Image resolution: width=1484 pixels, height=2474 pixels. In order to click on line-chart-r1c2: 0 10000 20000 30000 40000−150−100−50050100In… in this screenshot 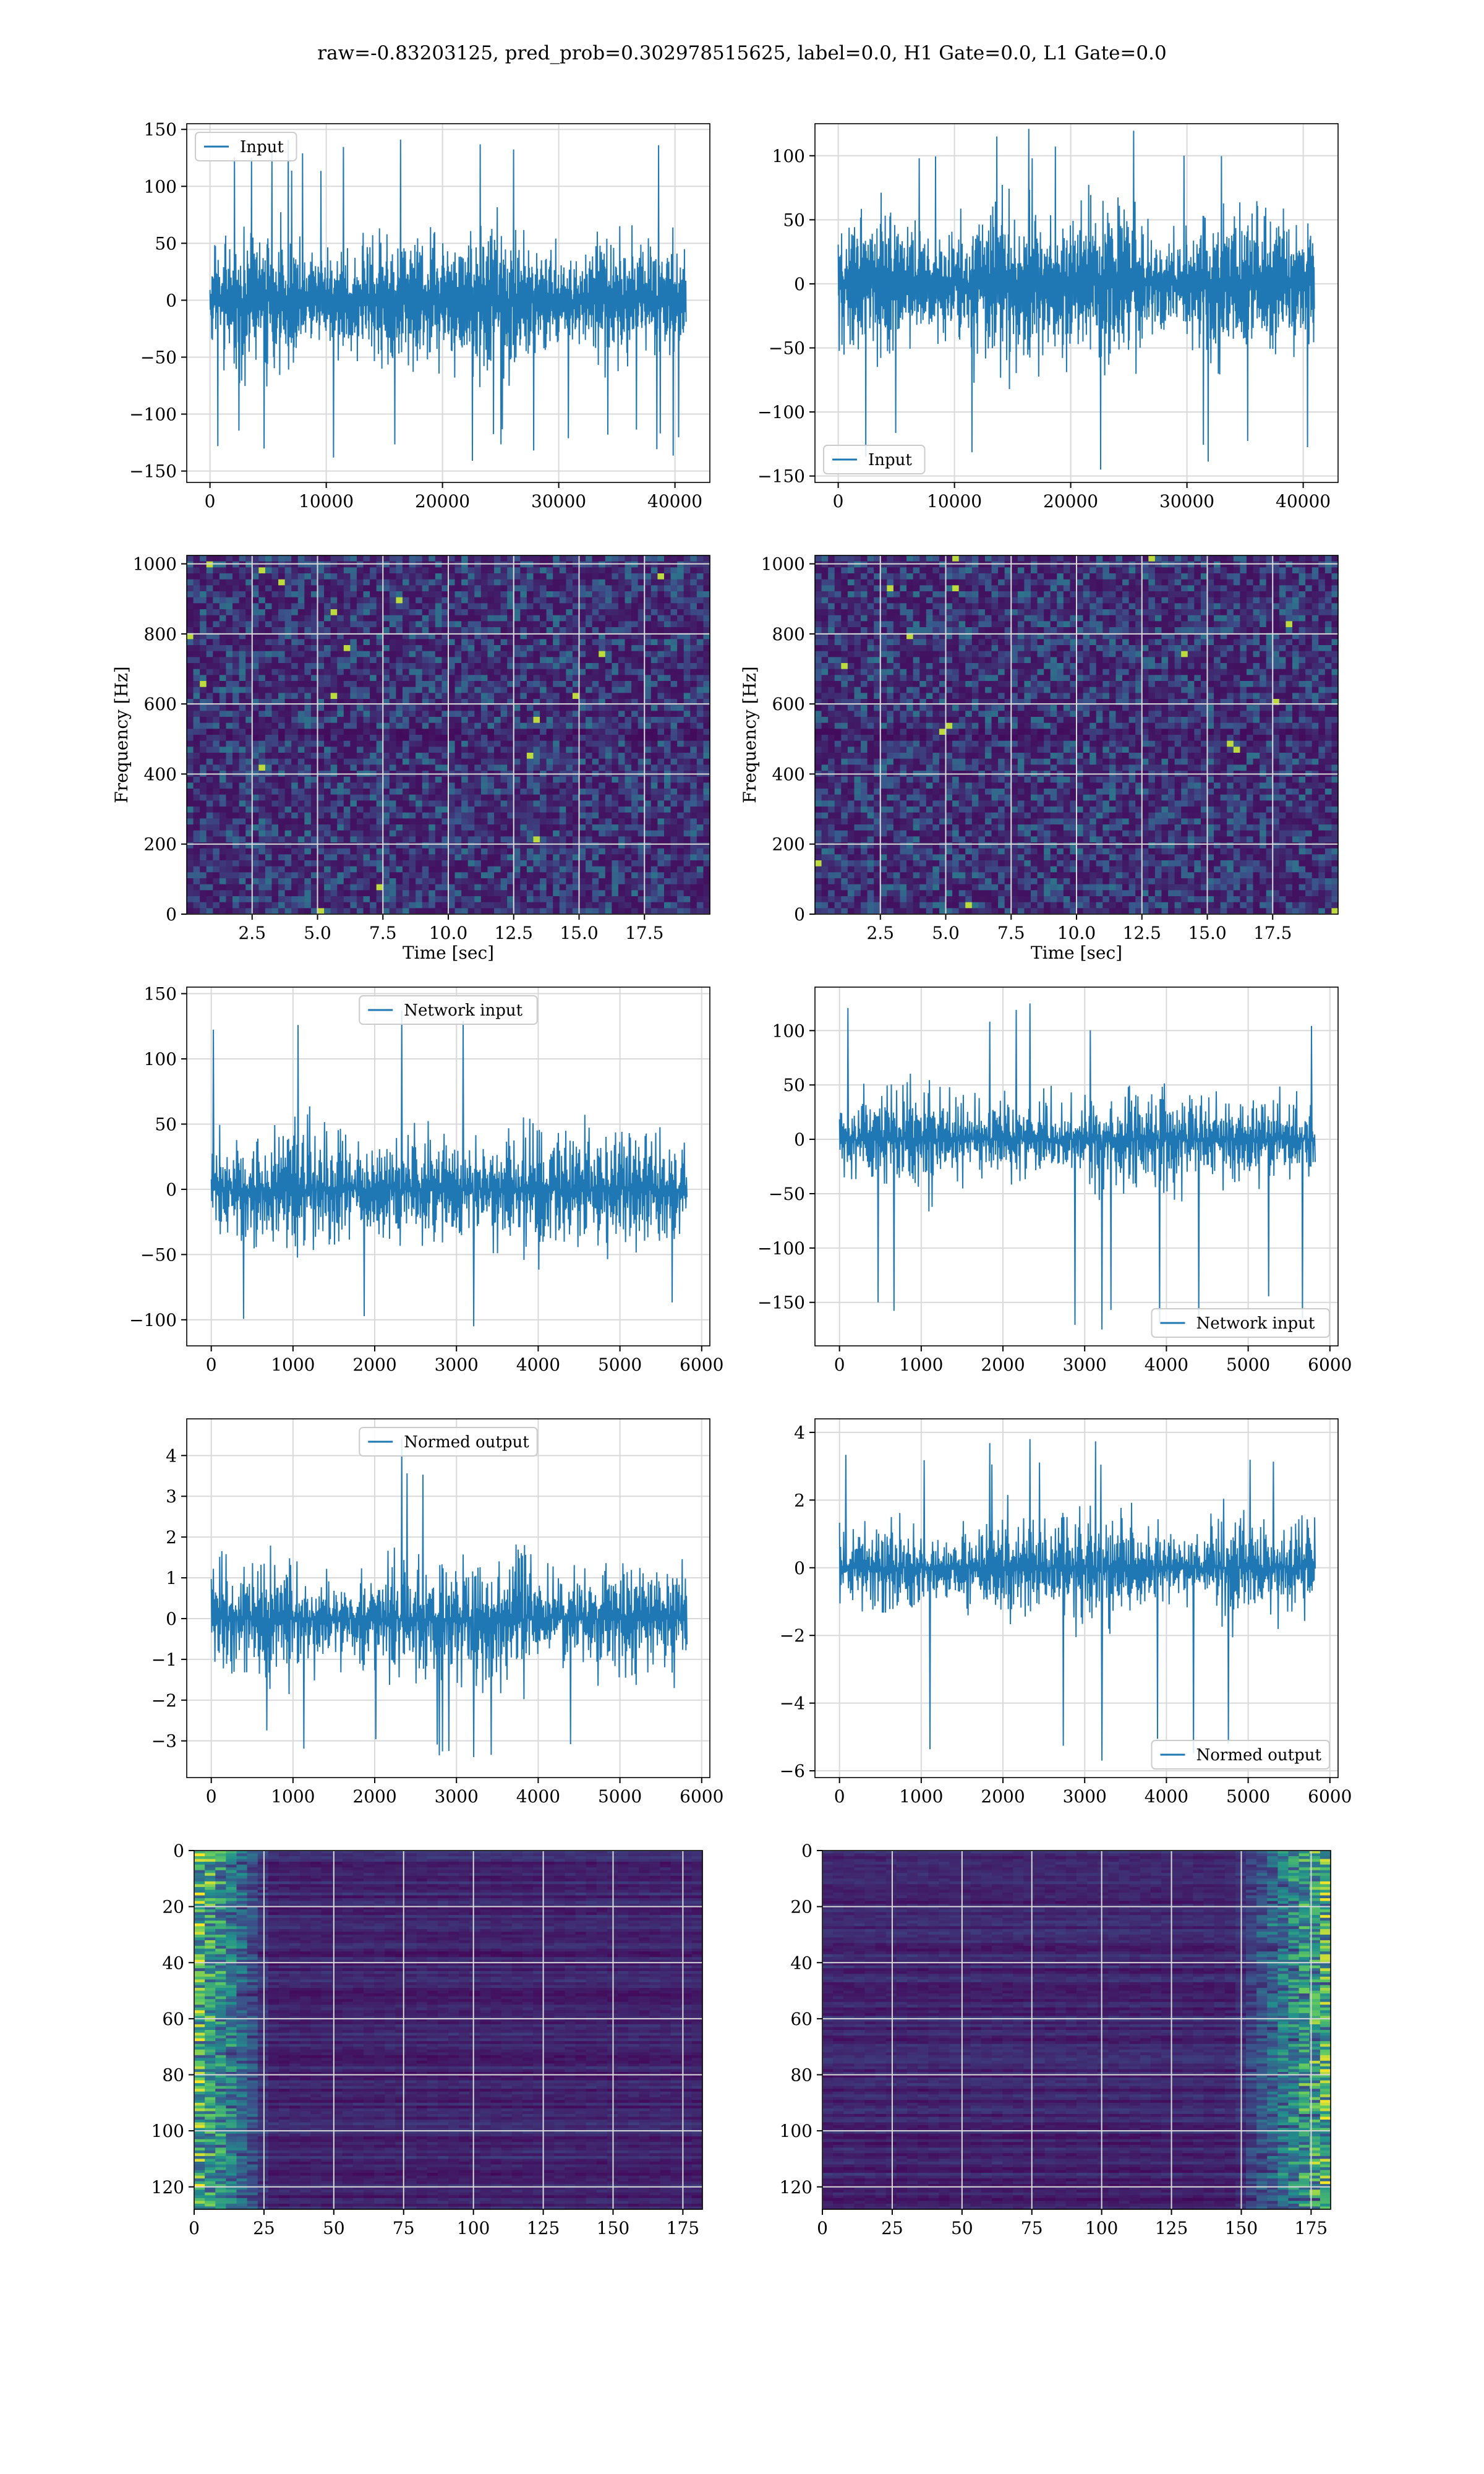, I will do `click(1047, 317)`.